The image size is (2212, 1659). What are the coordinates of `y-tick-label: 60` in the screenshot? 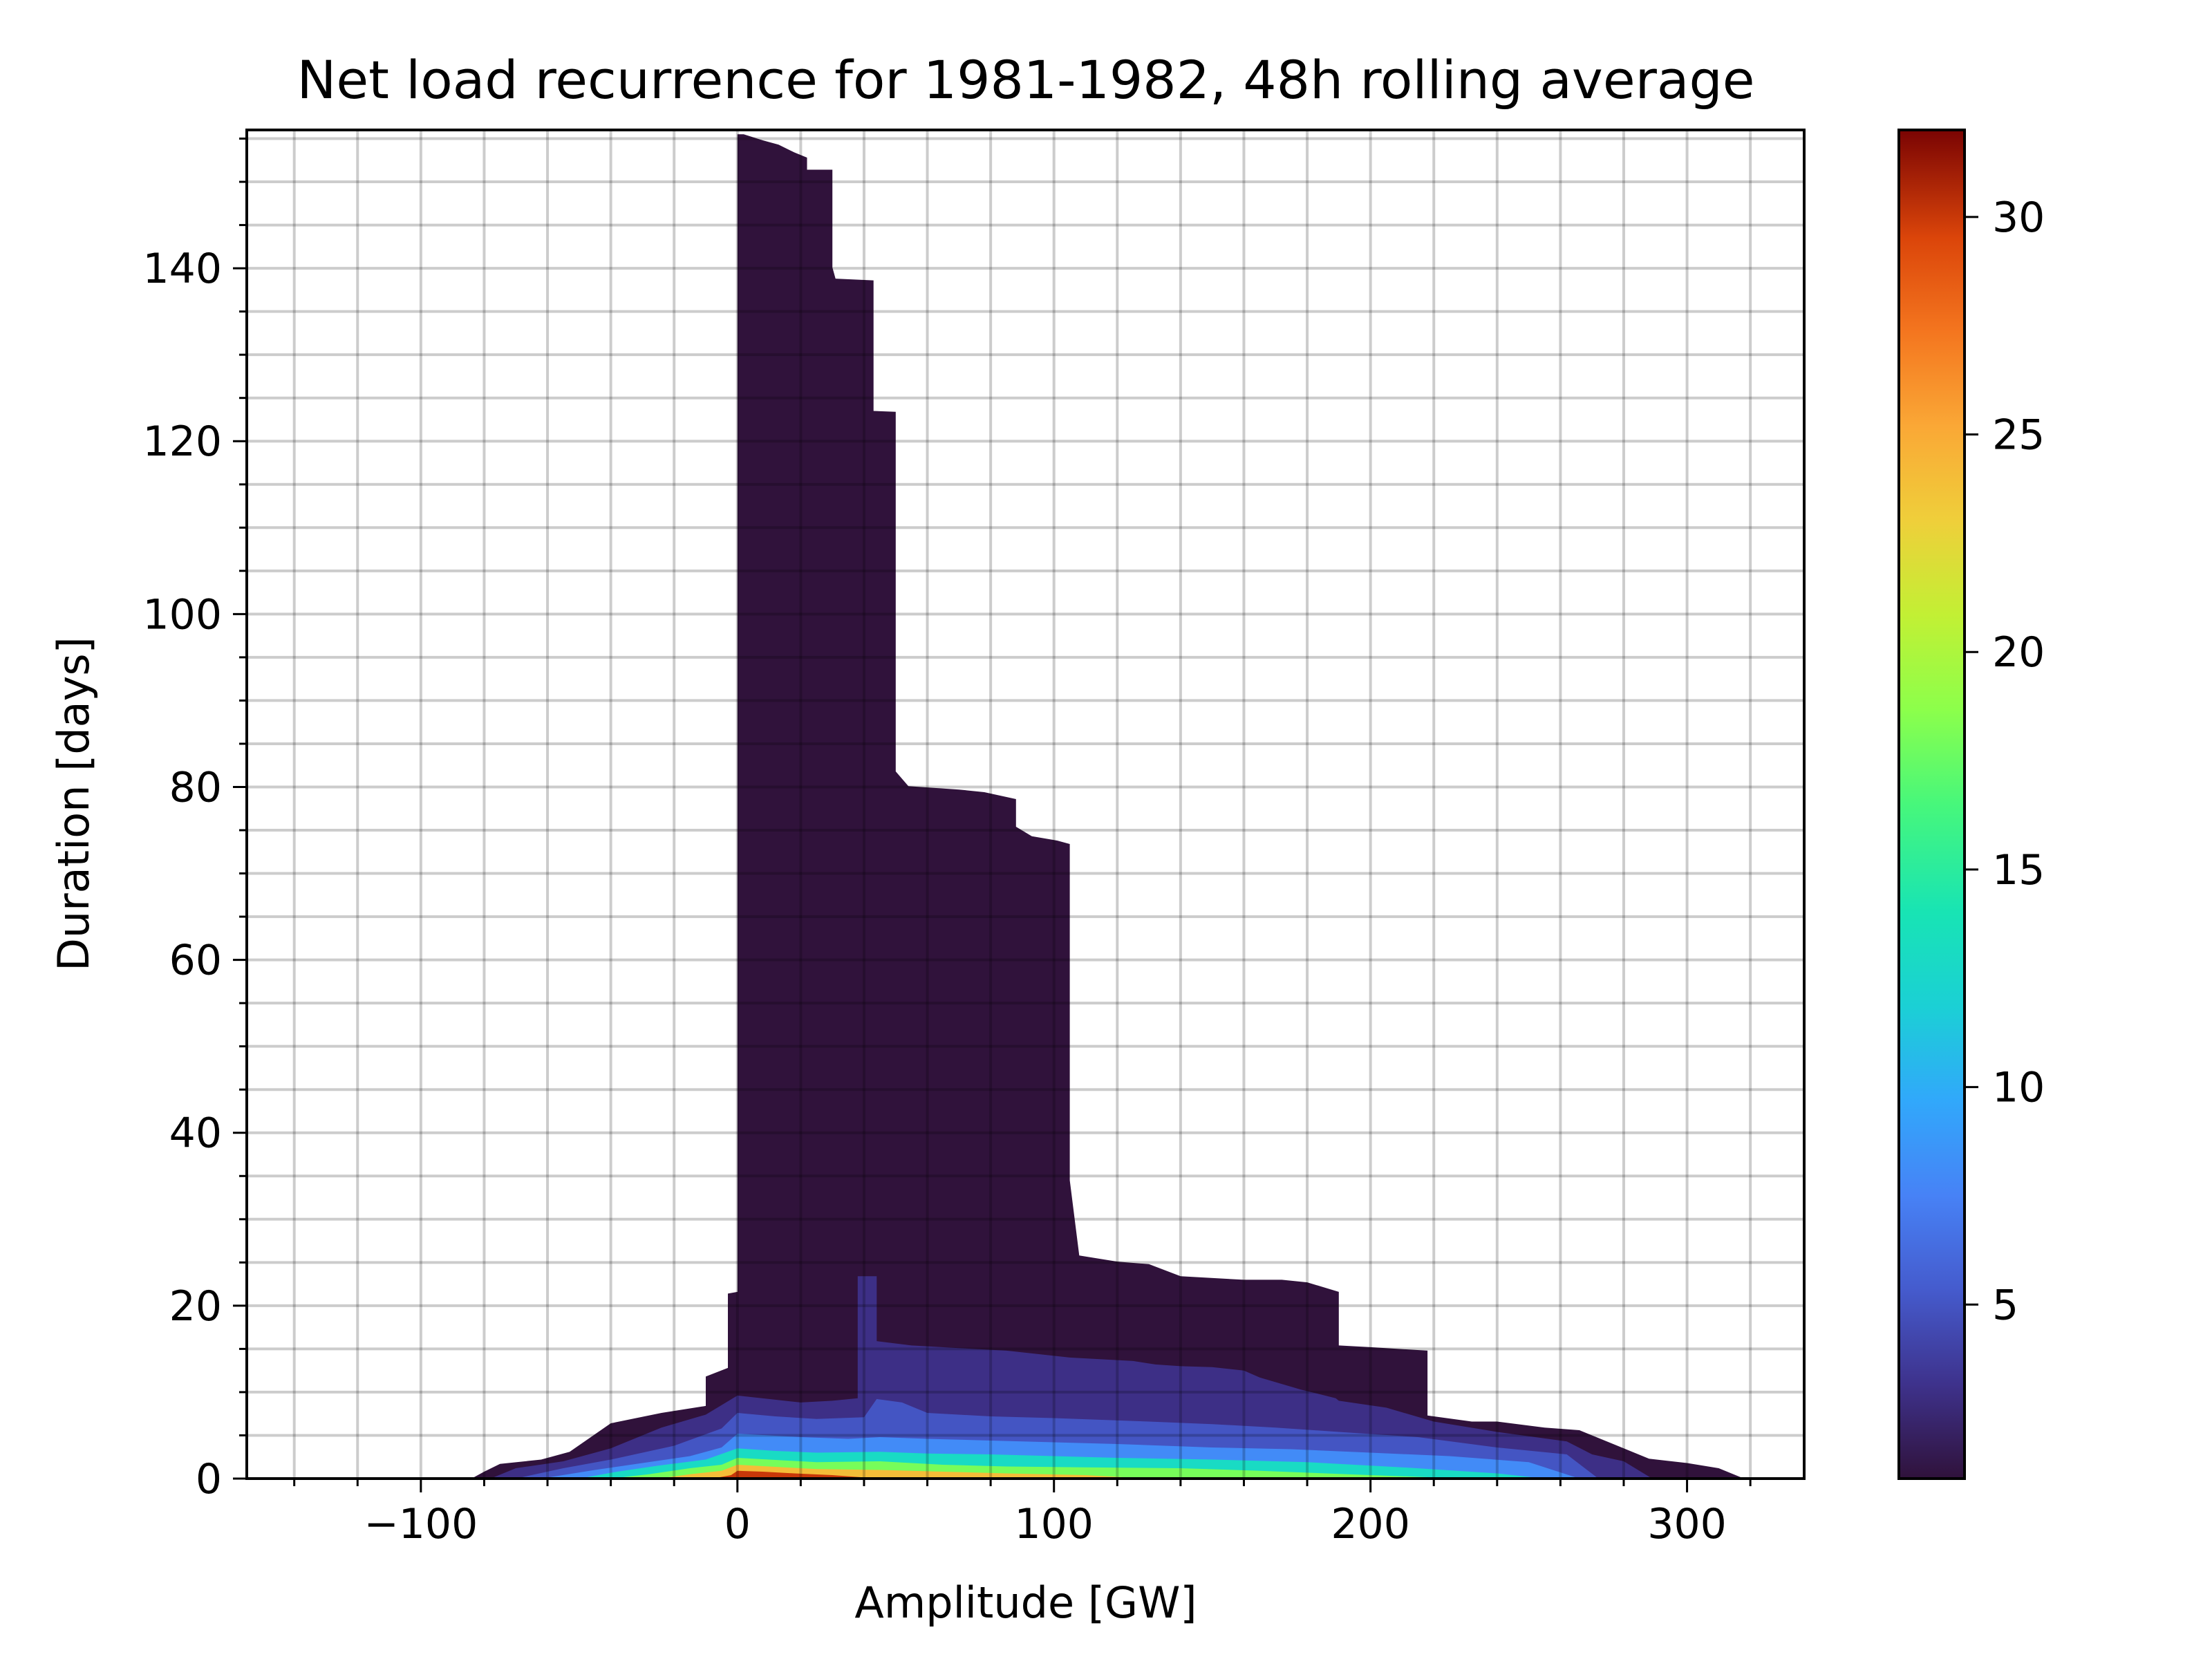 It's located at (195, 961).